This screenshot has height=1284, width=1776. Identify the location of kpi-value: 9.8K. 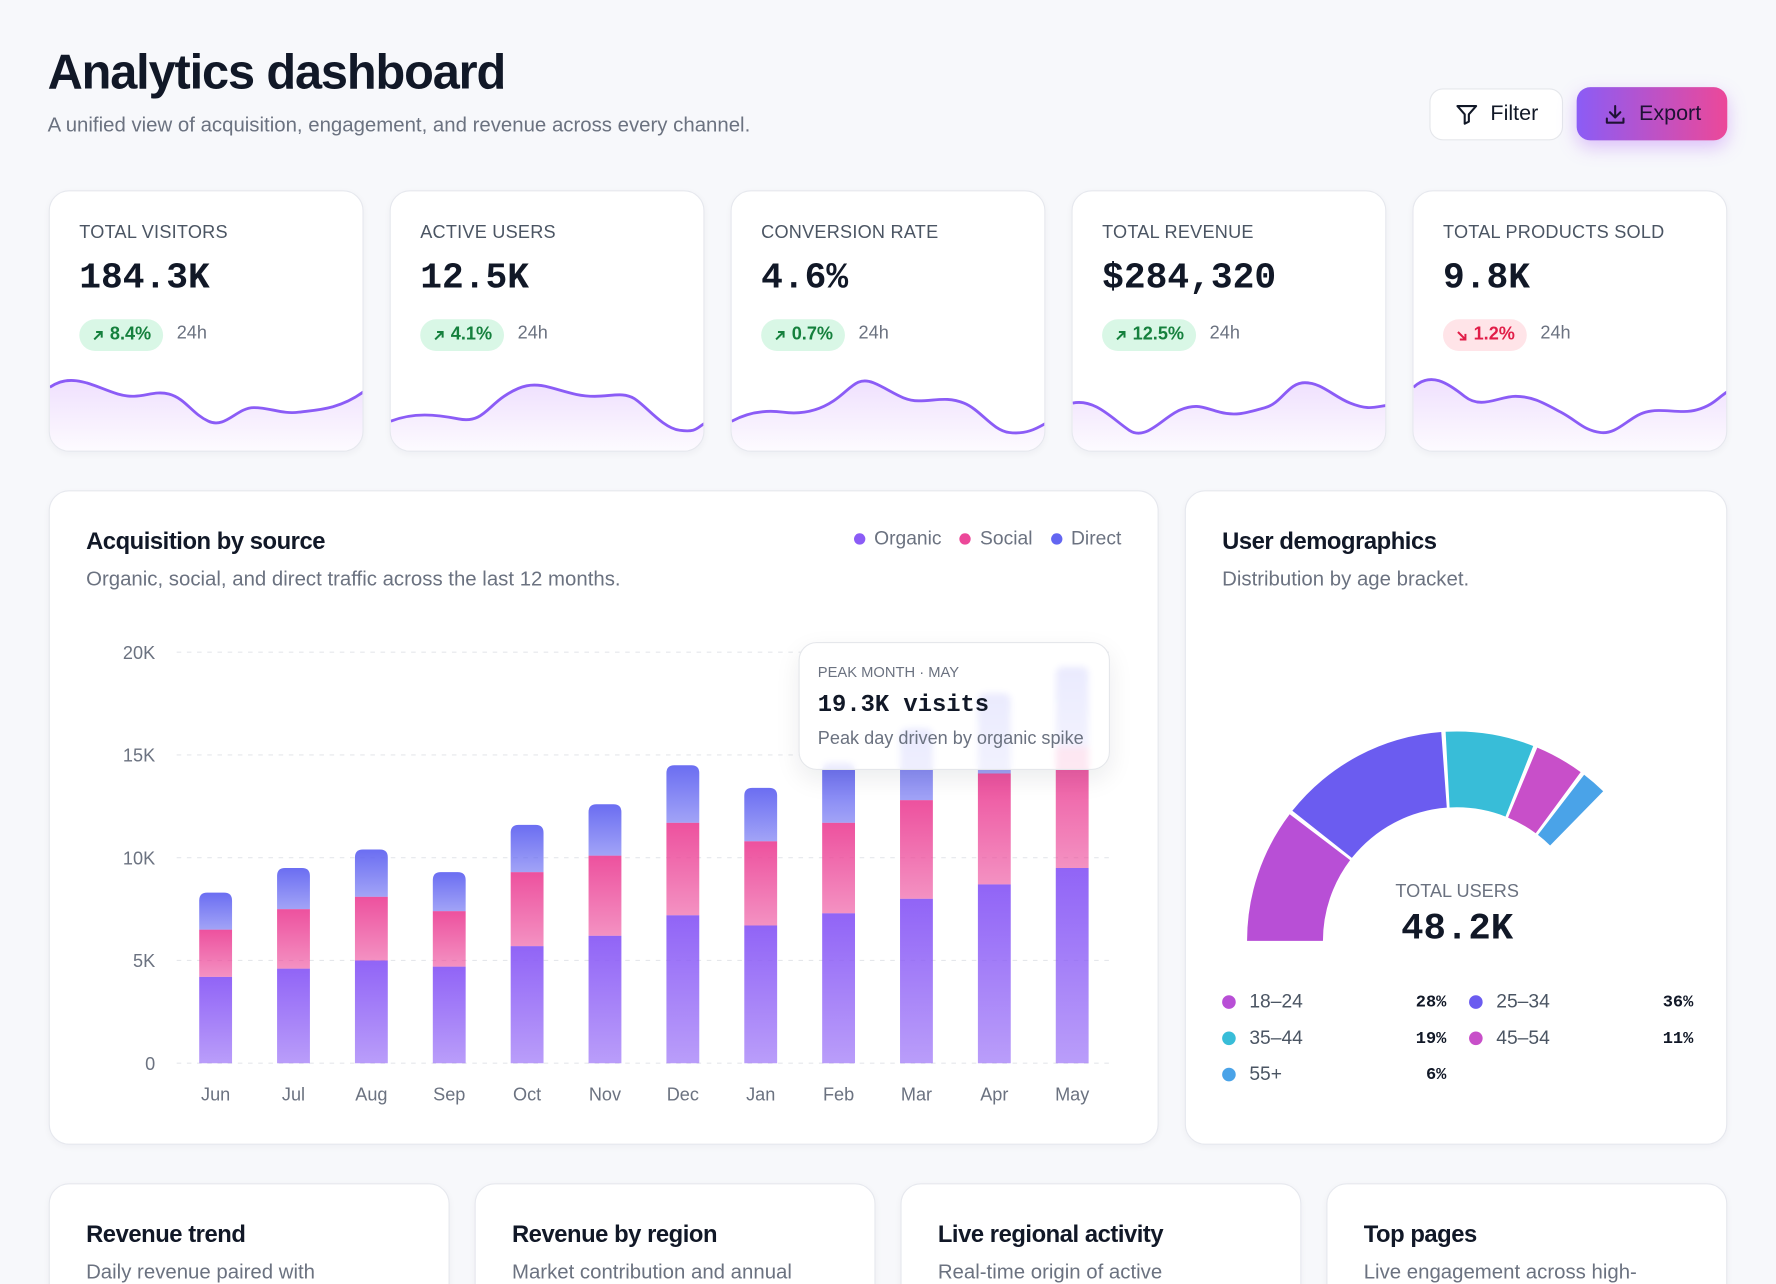
(1486, 278).